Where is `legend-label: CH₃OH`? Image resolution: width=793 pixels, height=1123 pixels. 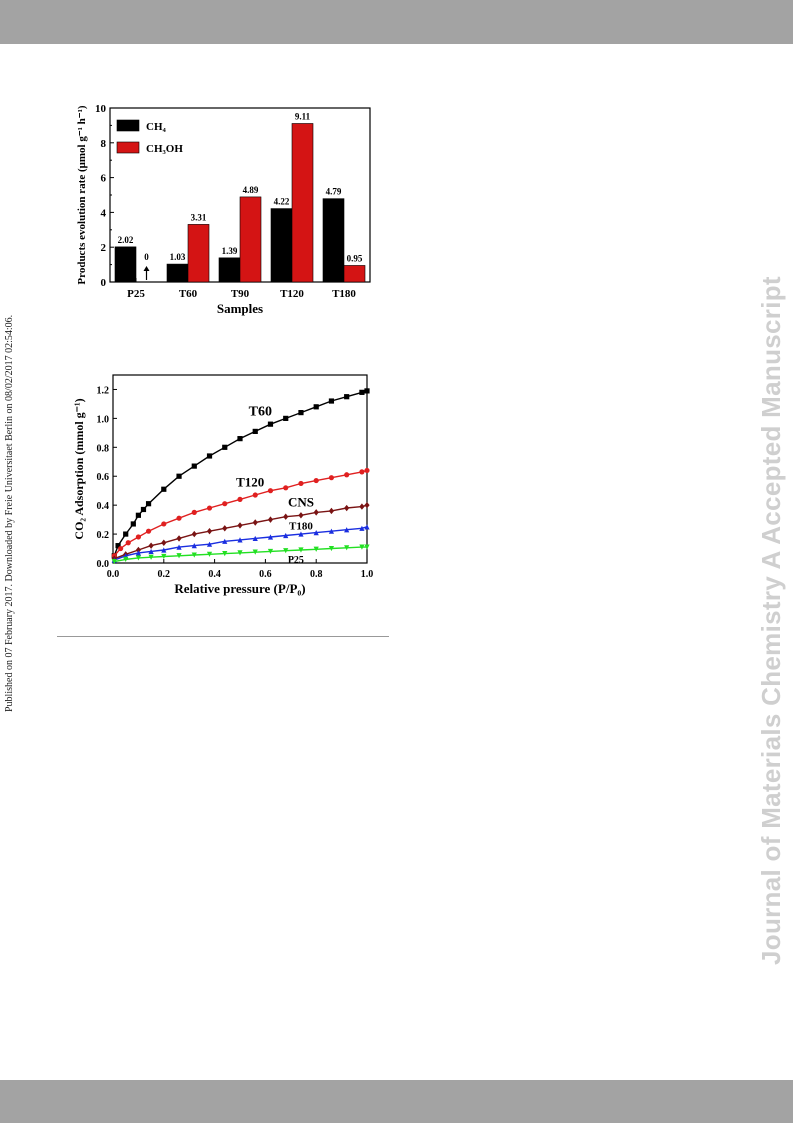
legend-label: CH₃OH is located at coordinates (164, 149).